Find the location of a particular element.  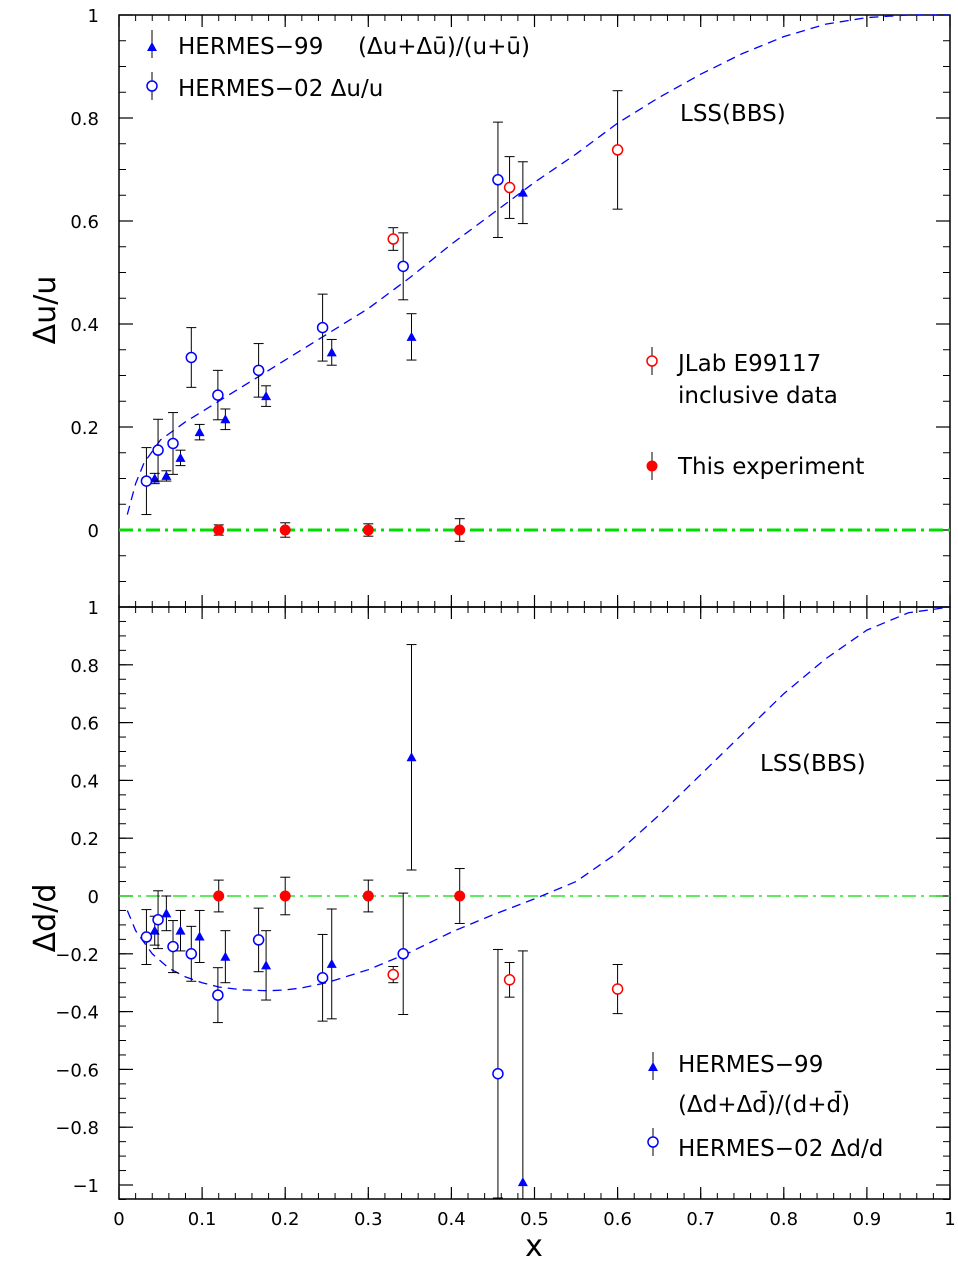

top-legend-hermes99-formula: (Δu+Δū)/(u+ū) is located at coordinates (444, 47).